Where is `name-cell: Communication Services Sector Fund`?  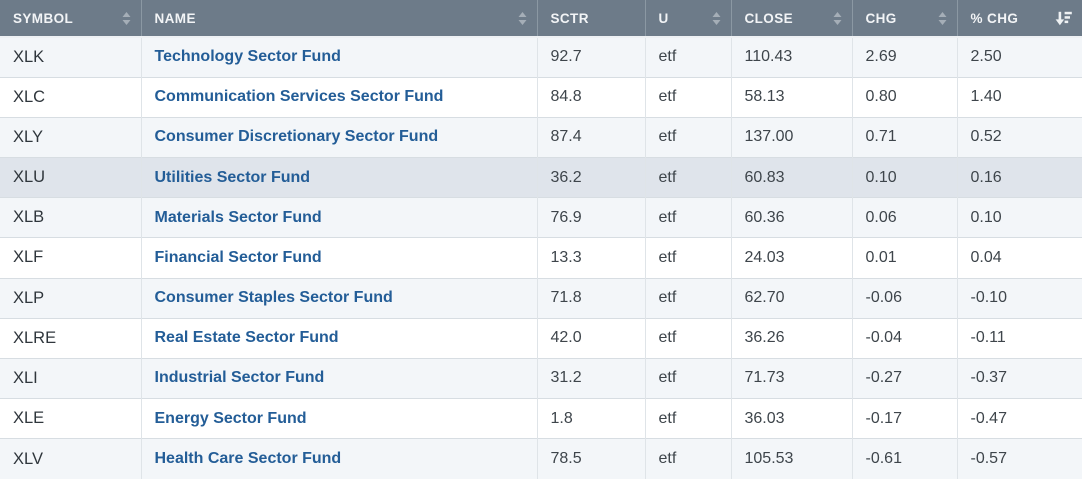 name-cell: Communication Services Sector Fund is located at coordinates (338, 97).